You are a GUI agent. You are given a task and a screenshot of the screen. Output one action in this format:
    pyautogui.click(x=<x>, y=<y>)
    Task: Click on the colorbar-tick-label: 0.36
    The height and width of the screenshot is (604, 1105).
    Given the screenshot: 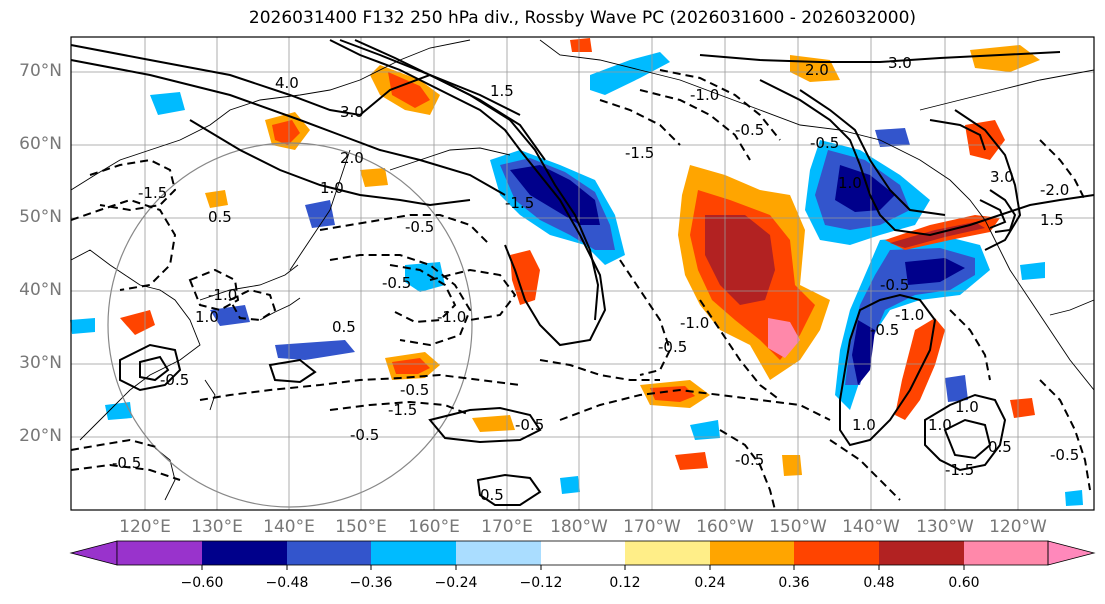 What is the action you would take?
    pyautogui.click(x=794, y=583)
    